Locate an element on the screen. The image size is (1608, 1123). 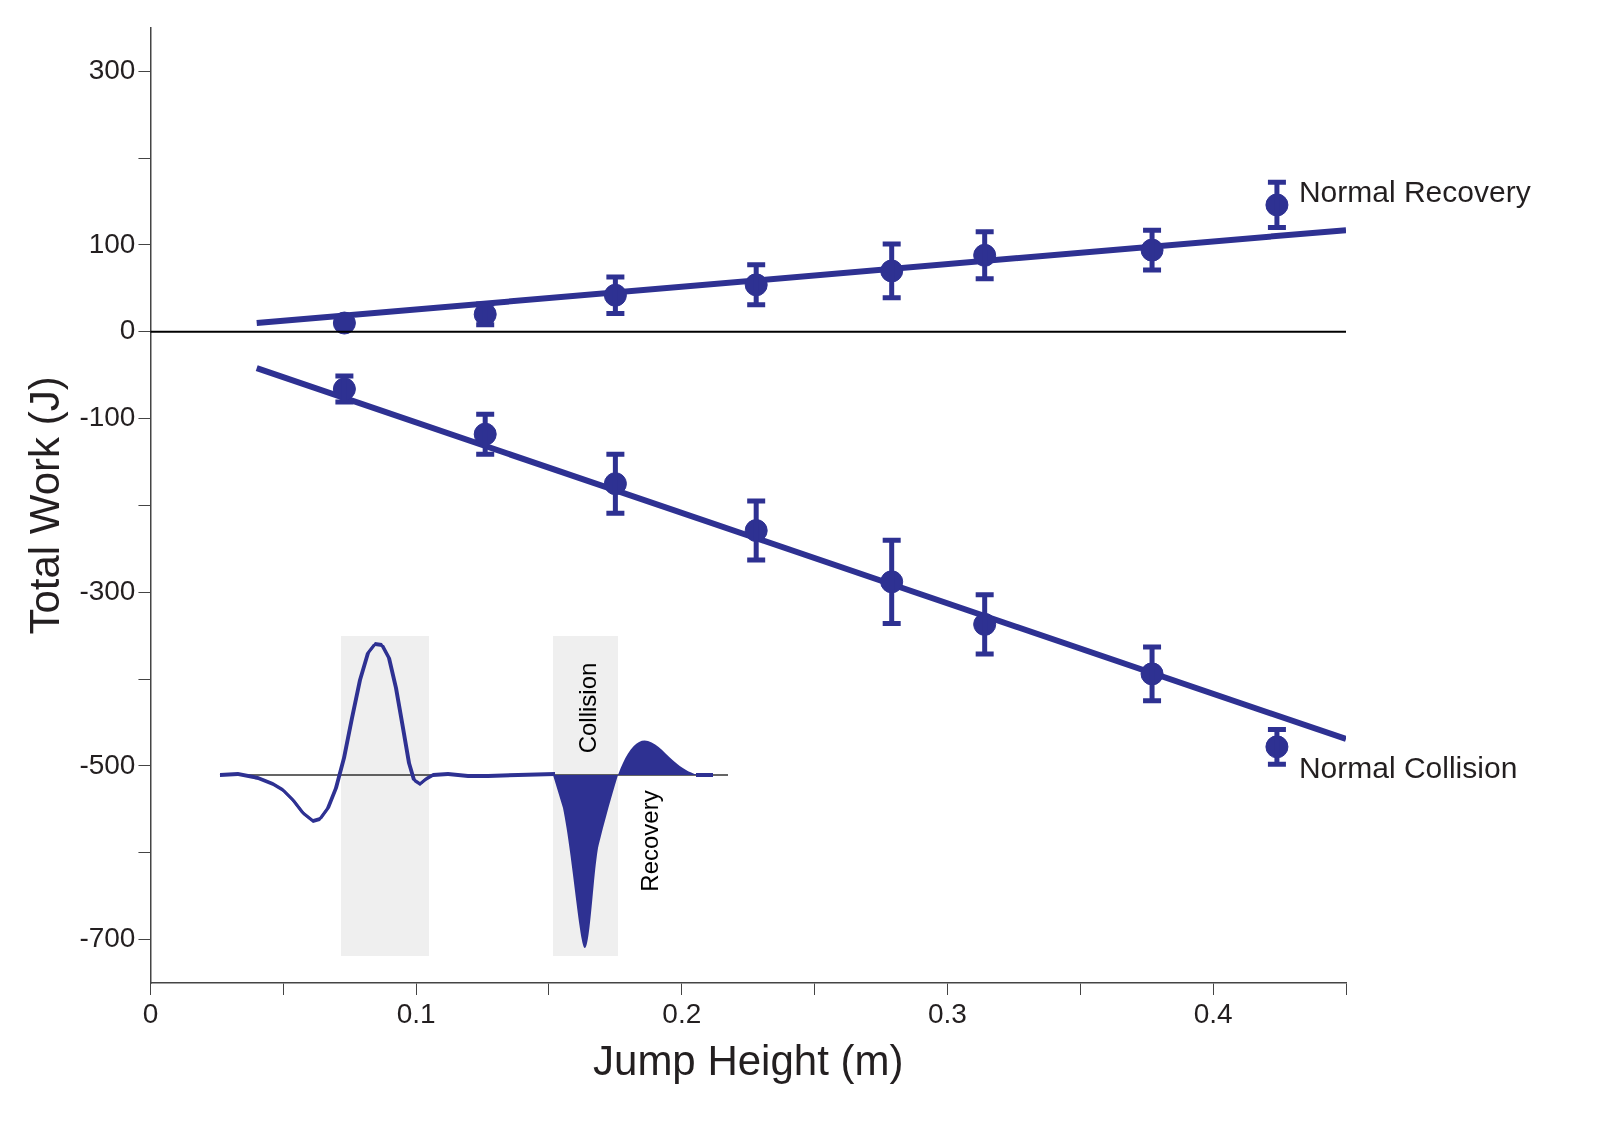
y-tick-label: 0 is located at coordinates (127, 330).